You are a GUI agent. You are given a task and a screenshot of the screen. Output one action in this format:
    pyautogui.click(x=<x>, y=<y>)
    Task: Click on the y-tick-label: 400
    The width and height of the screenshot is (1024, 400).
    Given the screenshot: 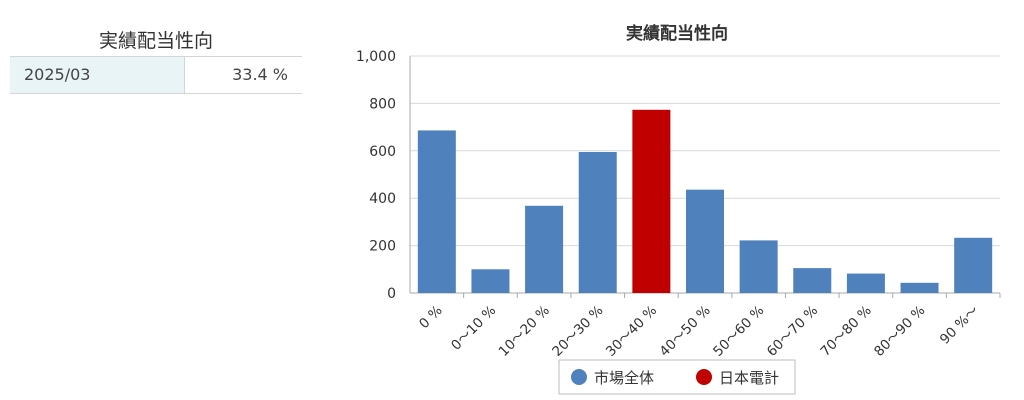 What is the action you would take?
    pyautogui.click(x=382, y=199)
    